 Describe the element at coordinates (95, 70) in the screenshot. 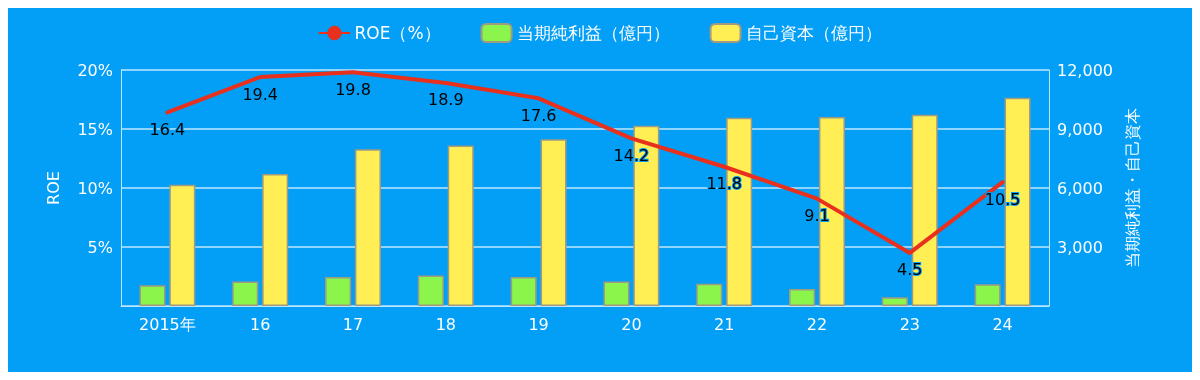

I see `y-tick-label: 20%` at that location.